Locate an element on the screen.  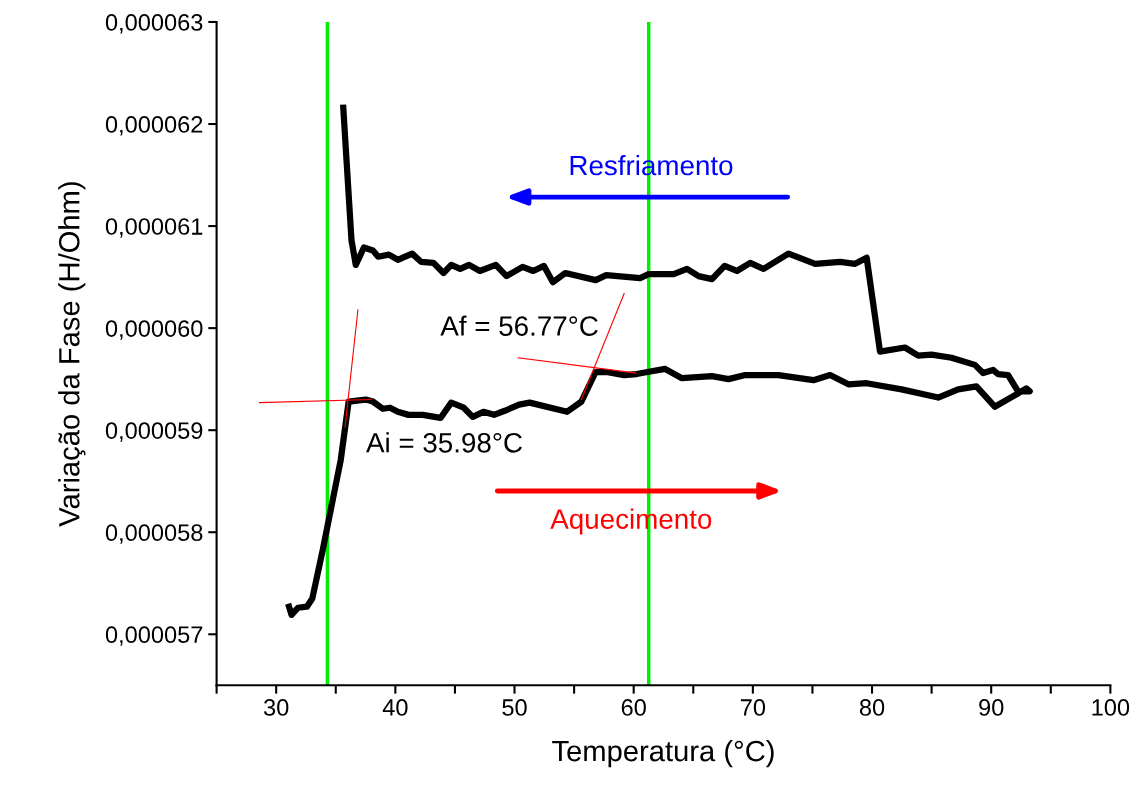
annotation: Ai = 35.98°C is located at coordinates (444, 442).